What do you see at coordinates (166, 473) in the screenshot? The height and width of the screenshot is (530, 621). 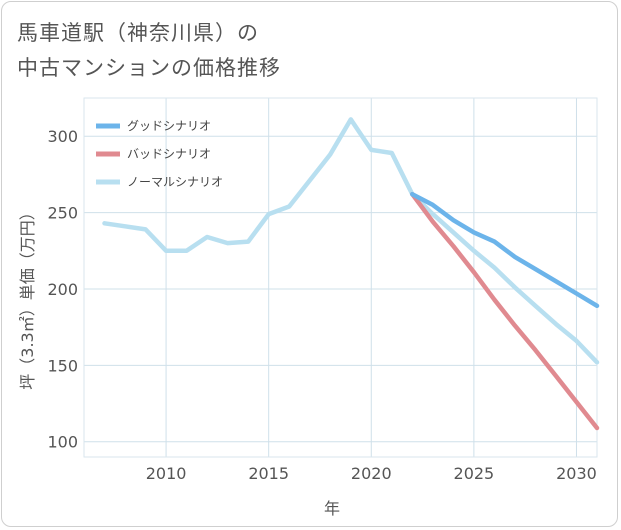 I see `x-tick-2010: 2010` at bounding box center [166, 473].